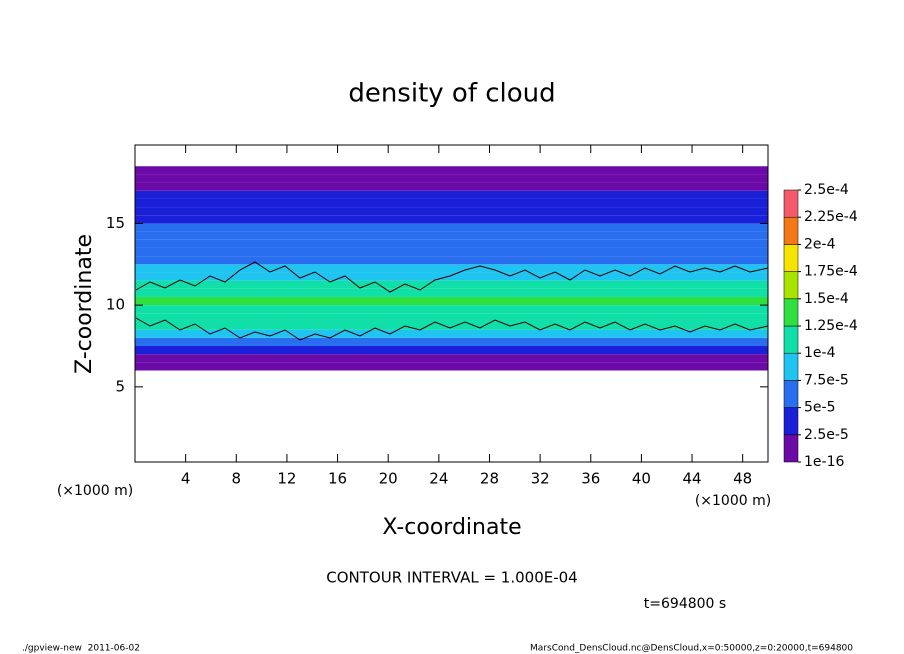 The width and height of the screenshot is (904, 654). What do you see at coordinates (691, 479) in the screenshot?
I see `x-tick-label: 44` at bounding box center [691, 479].